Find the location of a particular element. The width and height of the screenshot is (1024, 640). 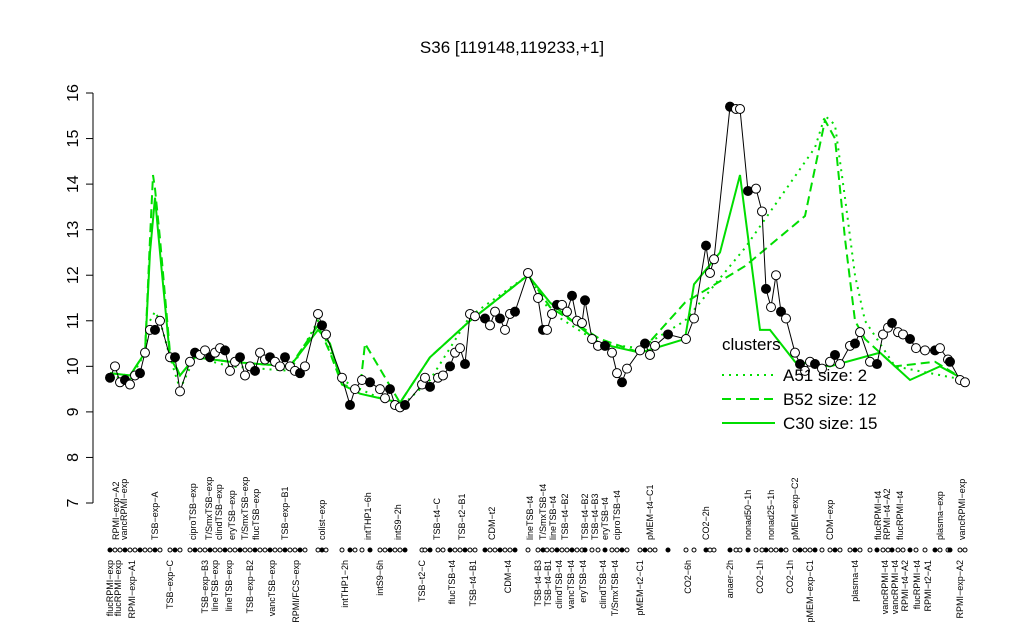

y-tick-label: 16 is located at coordinates (73, 93).